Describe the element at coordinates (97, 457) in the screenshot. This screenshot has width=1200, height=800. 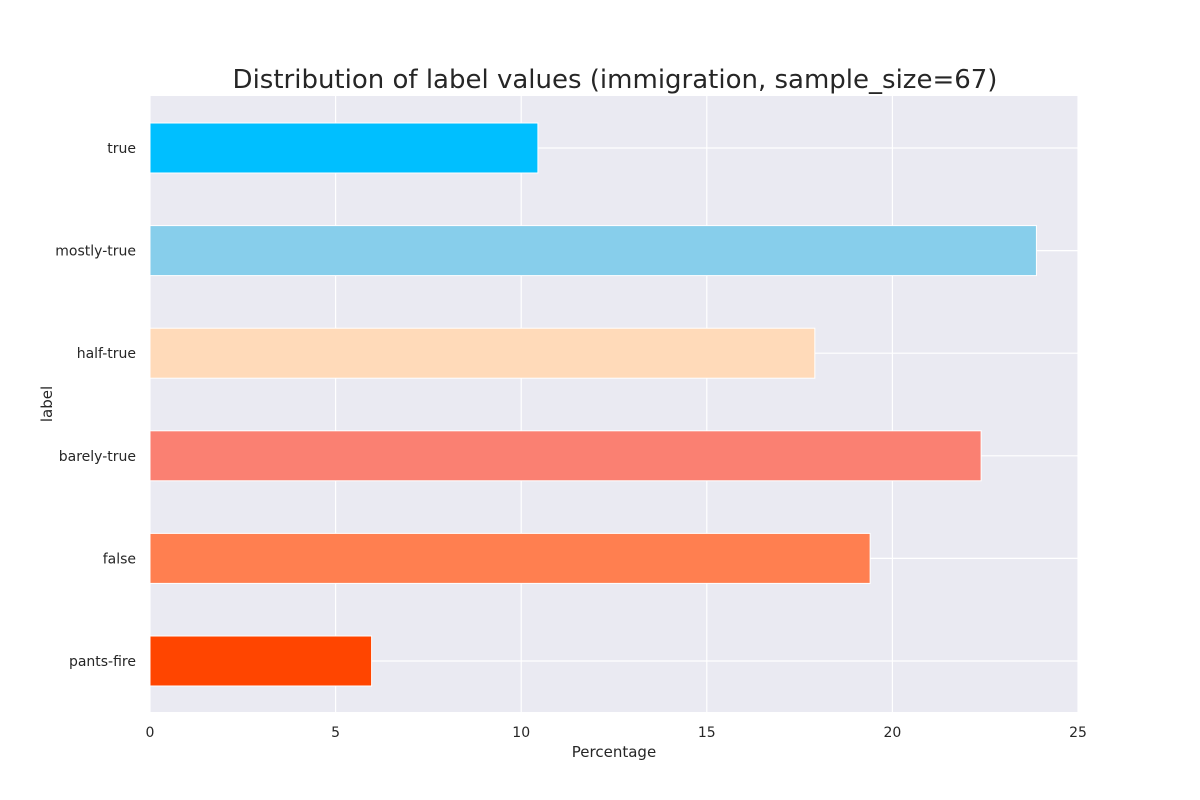
I see `y-tick-label: barely-true` at that location.